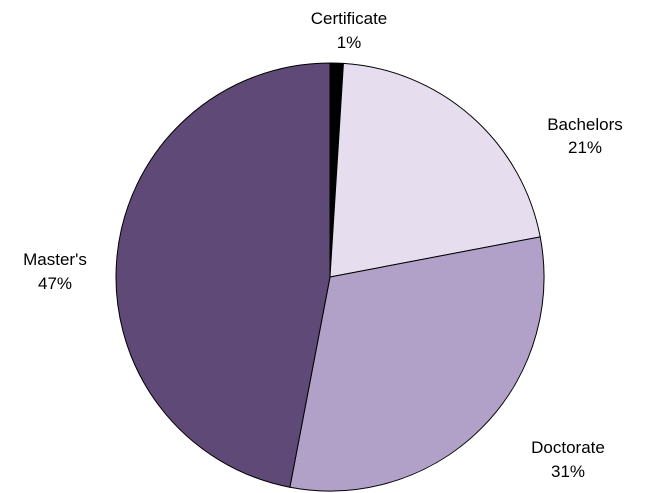 Image resolution: width=649 pixels, height=493 pixels. Describe the element at coordinates (55, 259) in the screenshot. I see `slice-label-masters: Master's` at that location.